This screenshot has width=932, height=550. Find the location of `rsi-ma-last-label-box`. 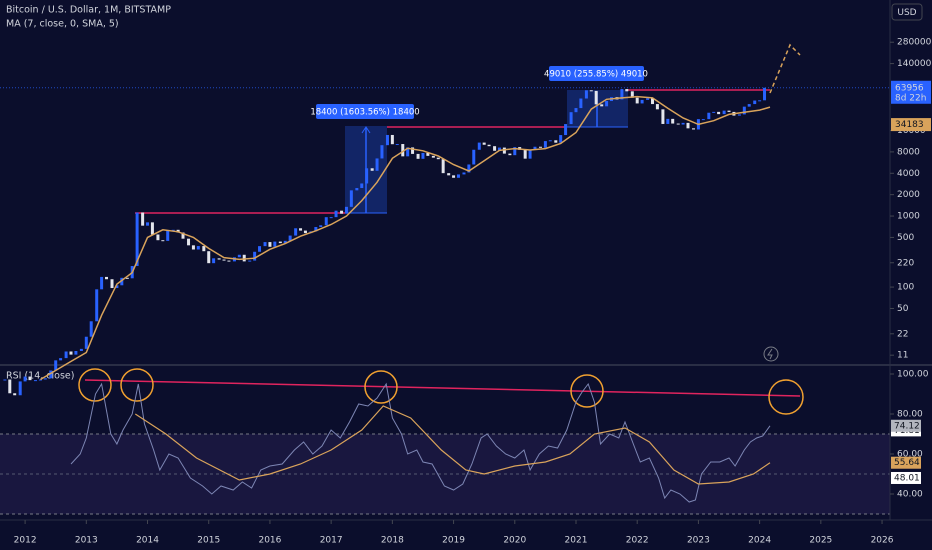

rsi-ma-last-label-box is located at coordinates (906, 462).